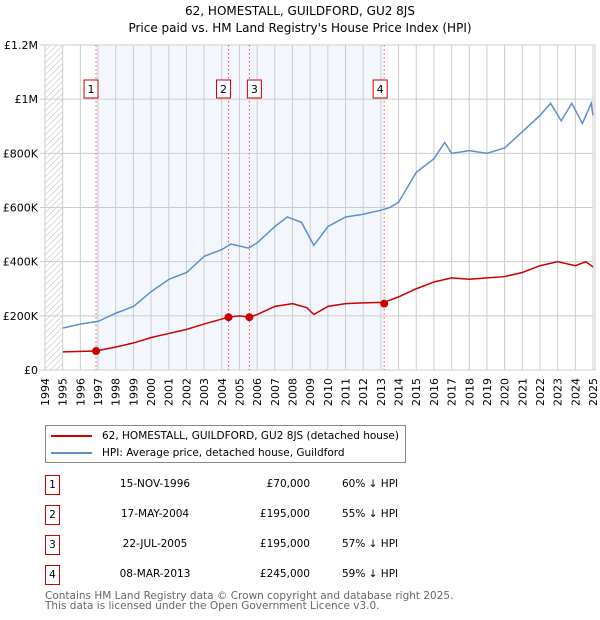  I want to click on x-tick-label: 2014, so click(399, 392).